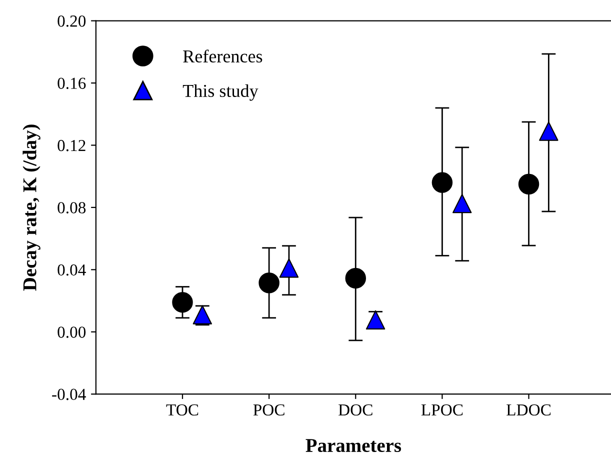 This screenshot has width=611, height=462. Describe the element at coordinates (182, 410) in the screenshot. I see `x-tick-label: TOC` at that location.